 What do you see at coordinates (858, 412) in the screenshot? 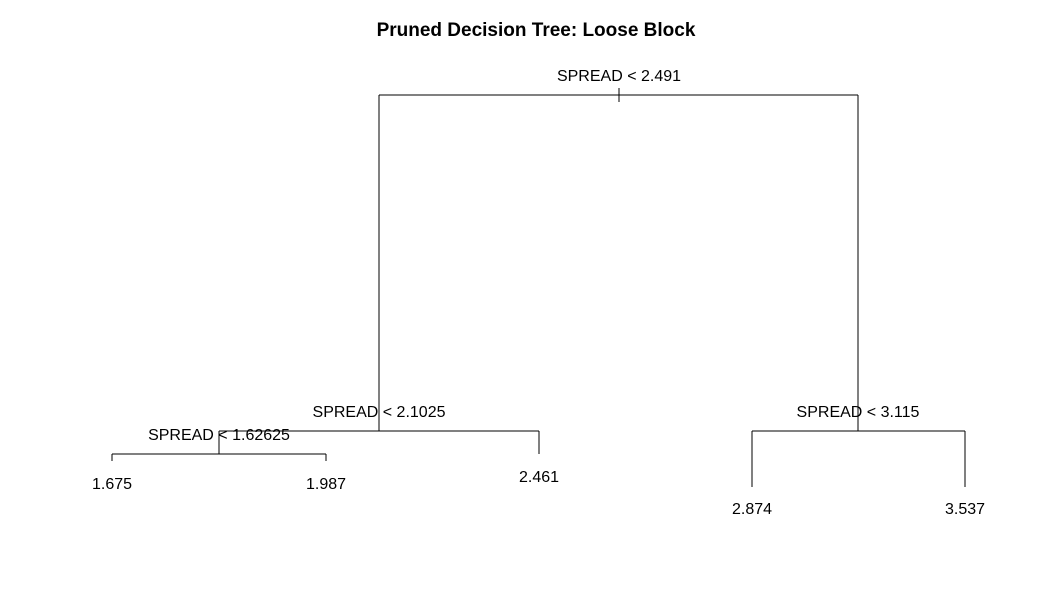
I see `right-node-split-label: SPREAD < 3.115` at bounding box center [858, 412].